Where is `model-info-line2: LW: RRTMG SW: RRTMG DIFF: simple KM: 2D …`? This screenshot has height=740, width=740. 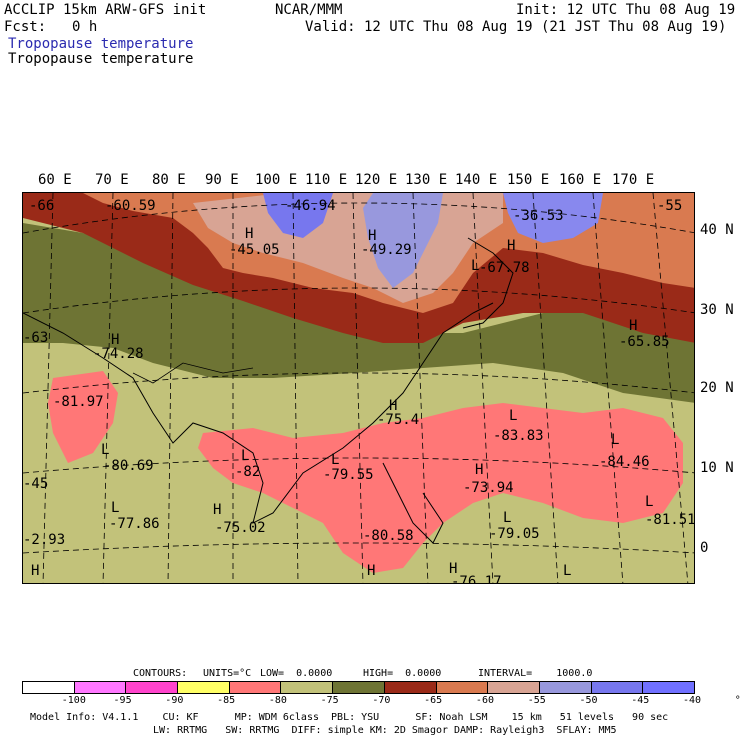
model-info-line2: LW: RRTMG SW: RRTMG DIFF: simple KM: 2D … is located at coordinates (385, 730).